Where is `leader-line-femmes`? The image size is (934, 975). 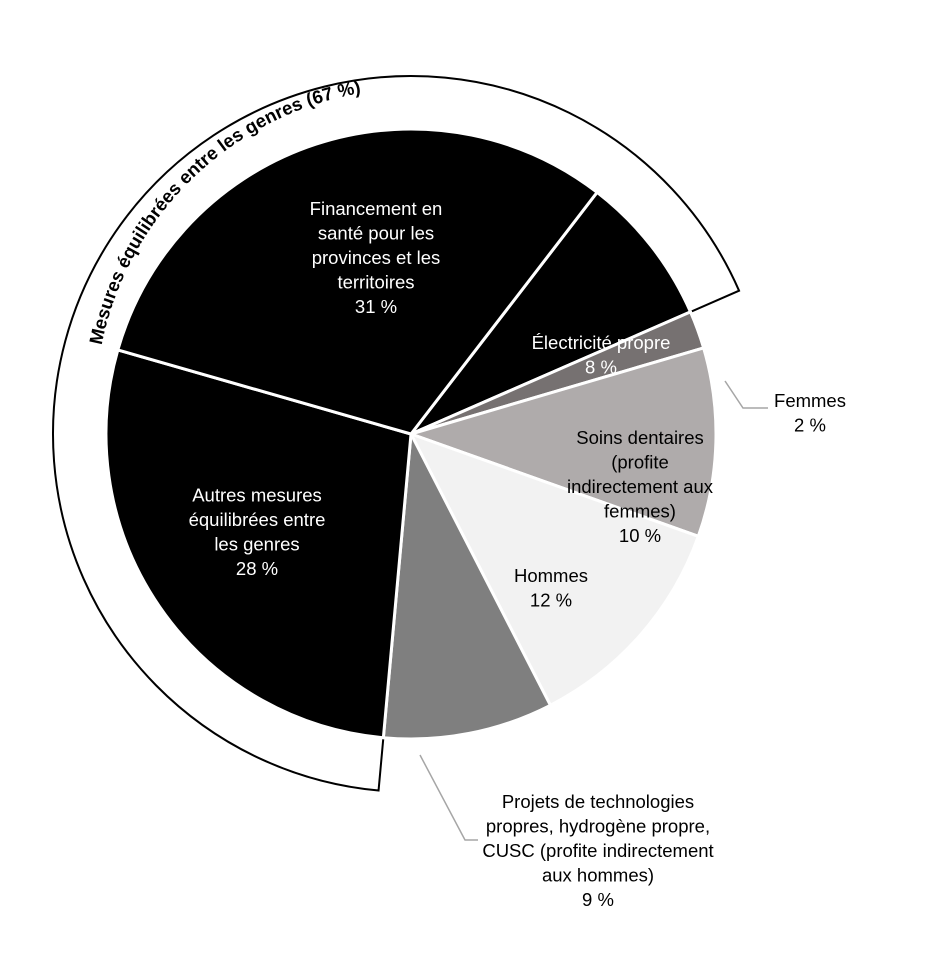 leader-line-femmes is located at coordinates (746, 394).